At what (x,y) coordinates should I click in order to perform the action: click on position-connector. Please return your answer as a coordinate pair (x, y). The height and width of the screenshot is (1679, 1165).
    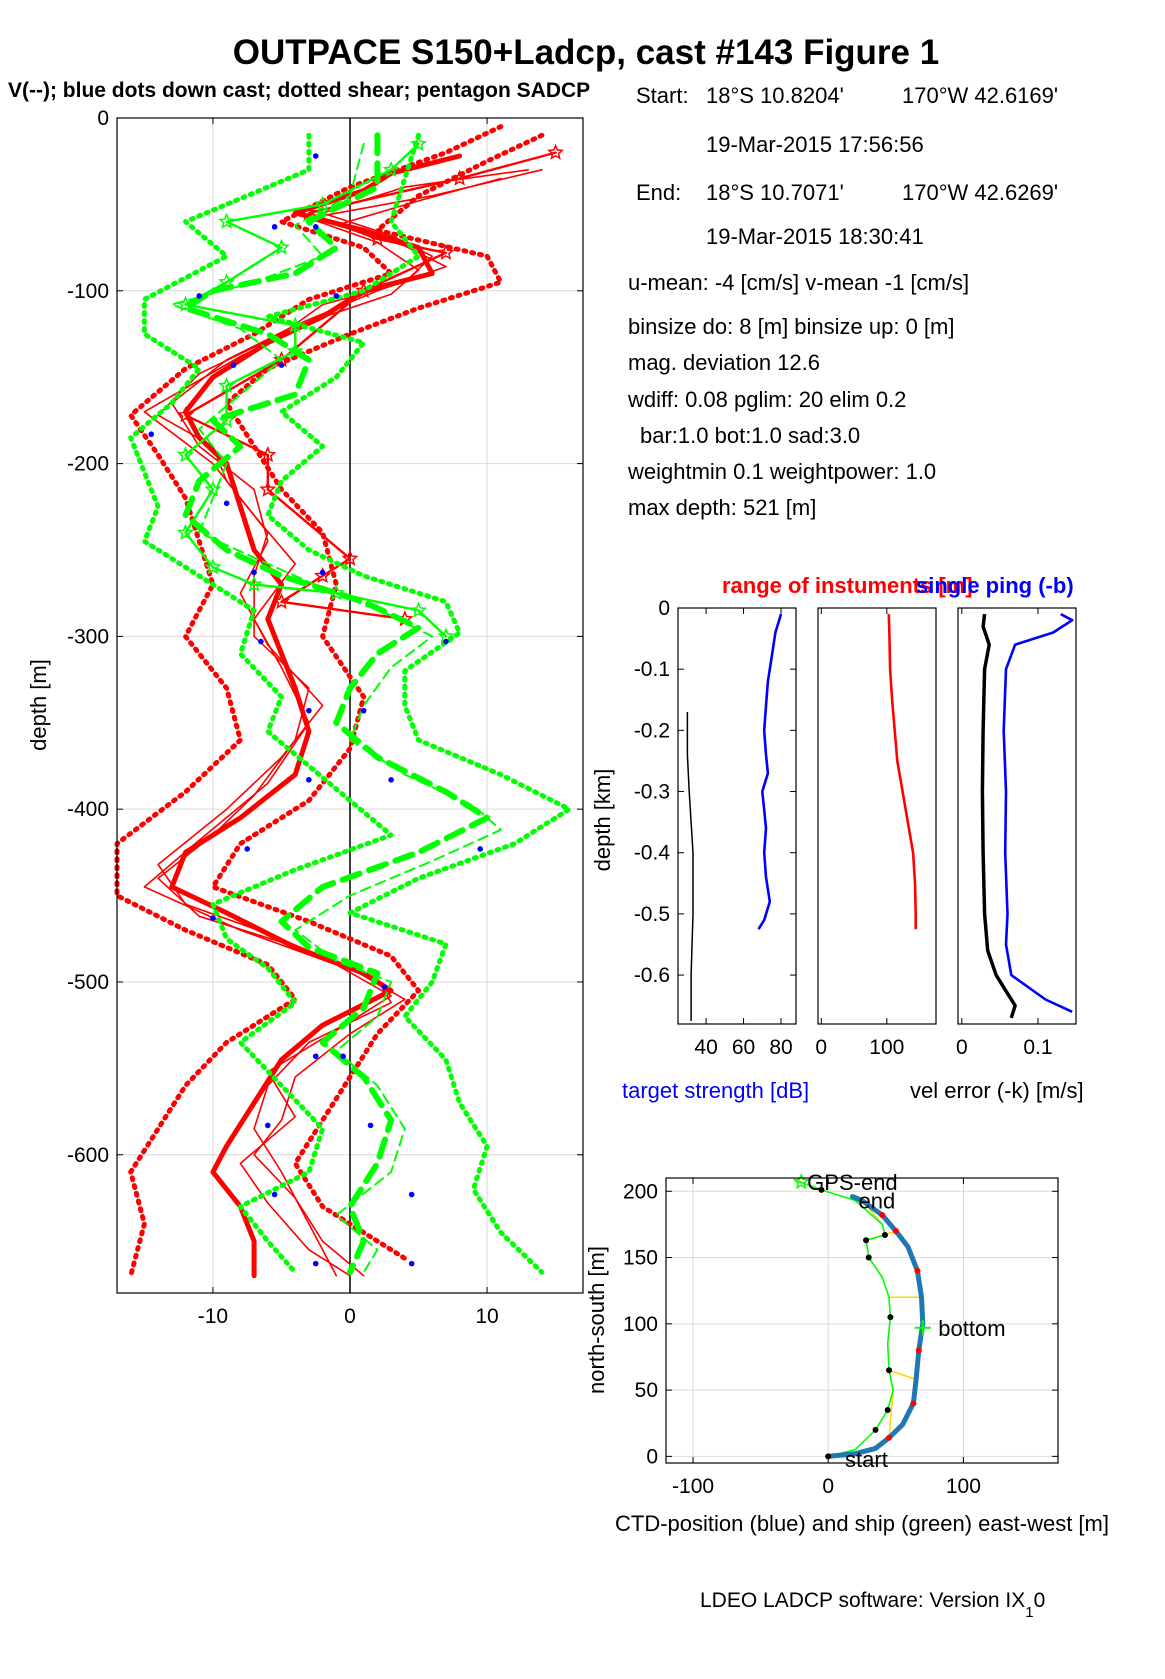
    Looking at the image, I should click on (891, 1414).